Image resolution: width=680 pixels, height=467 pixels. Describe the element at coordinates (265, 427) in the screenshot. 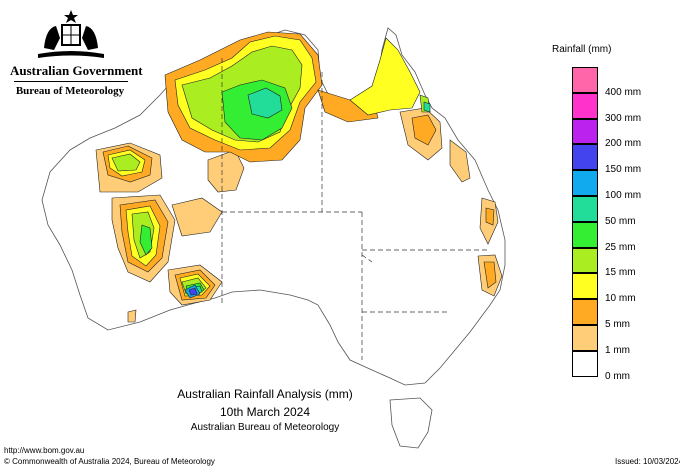

I see `map-source: Australian Bureau of Meteorology` at that location.